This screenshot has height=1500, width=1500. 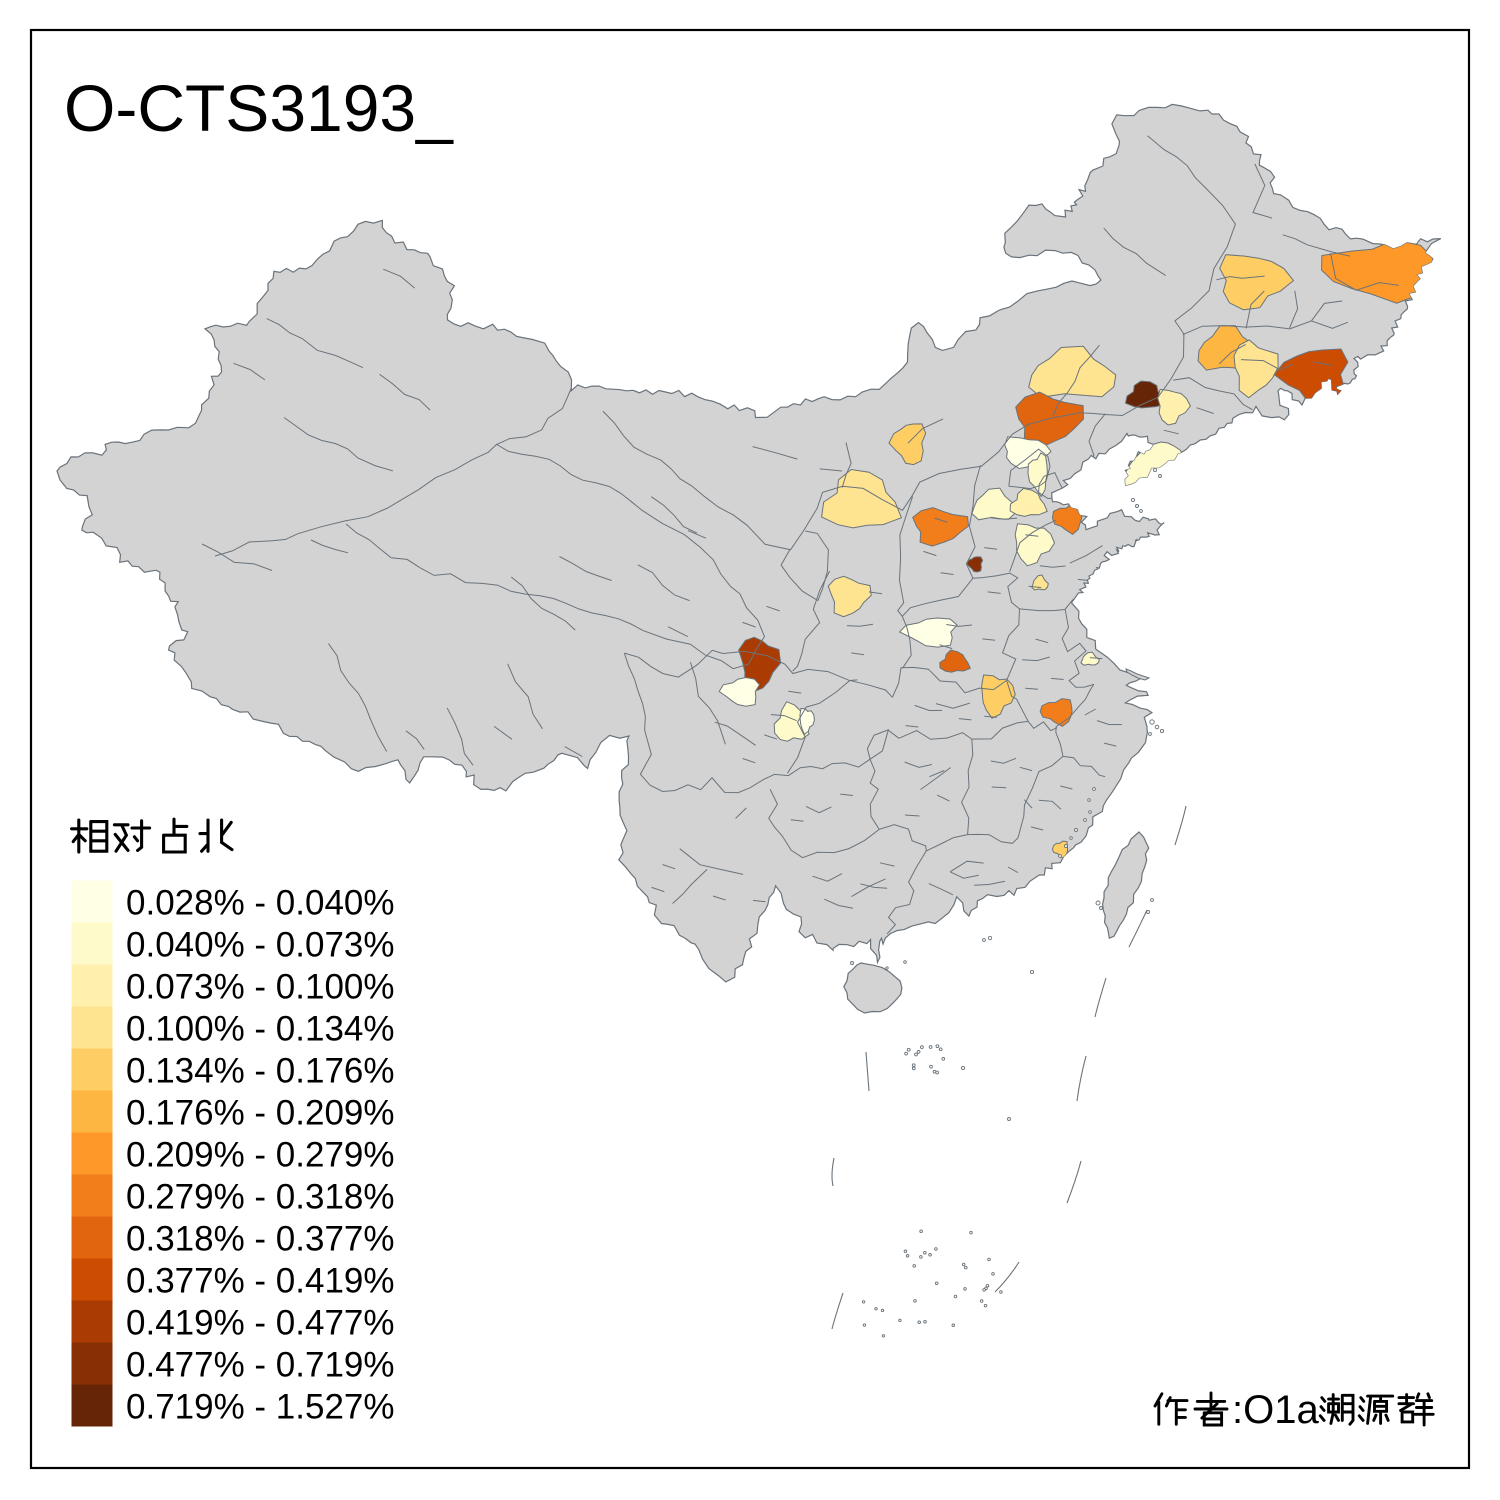 What do you see at coordinates (1275, 1410) in the screenshot?
I see `svg-text: :O1a` at bounding box center [1275, 1410].